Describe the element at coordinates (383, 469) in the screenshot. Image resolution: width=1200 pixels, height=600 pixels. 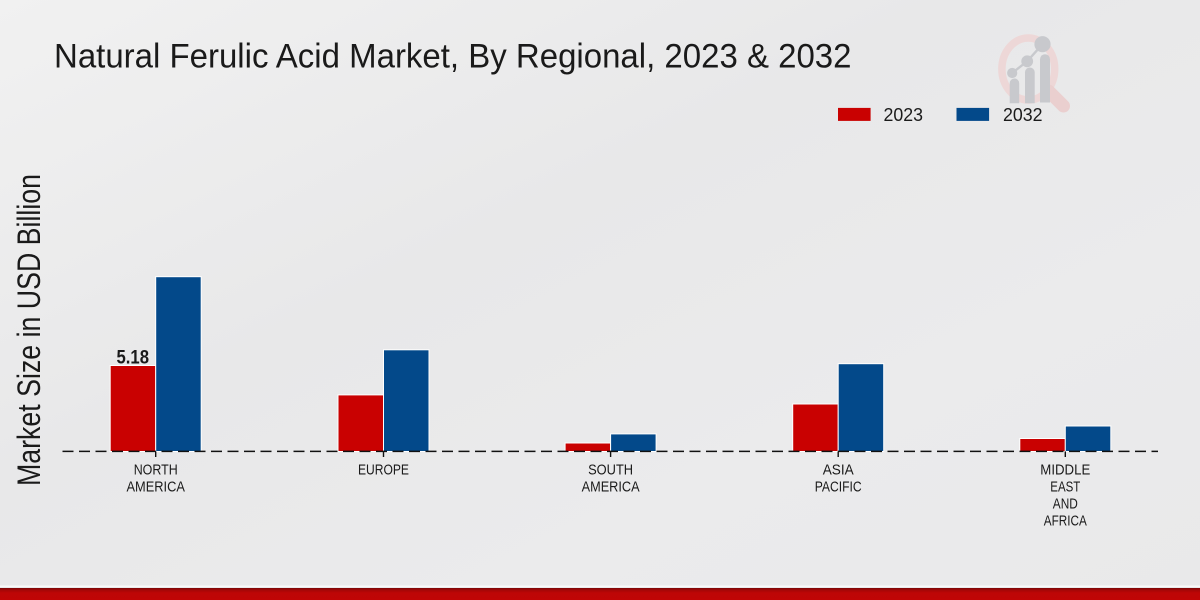
I see `svg-text: EUROPE` at that location.